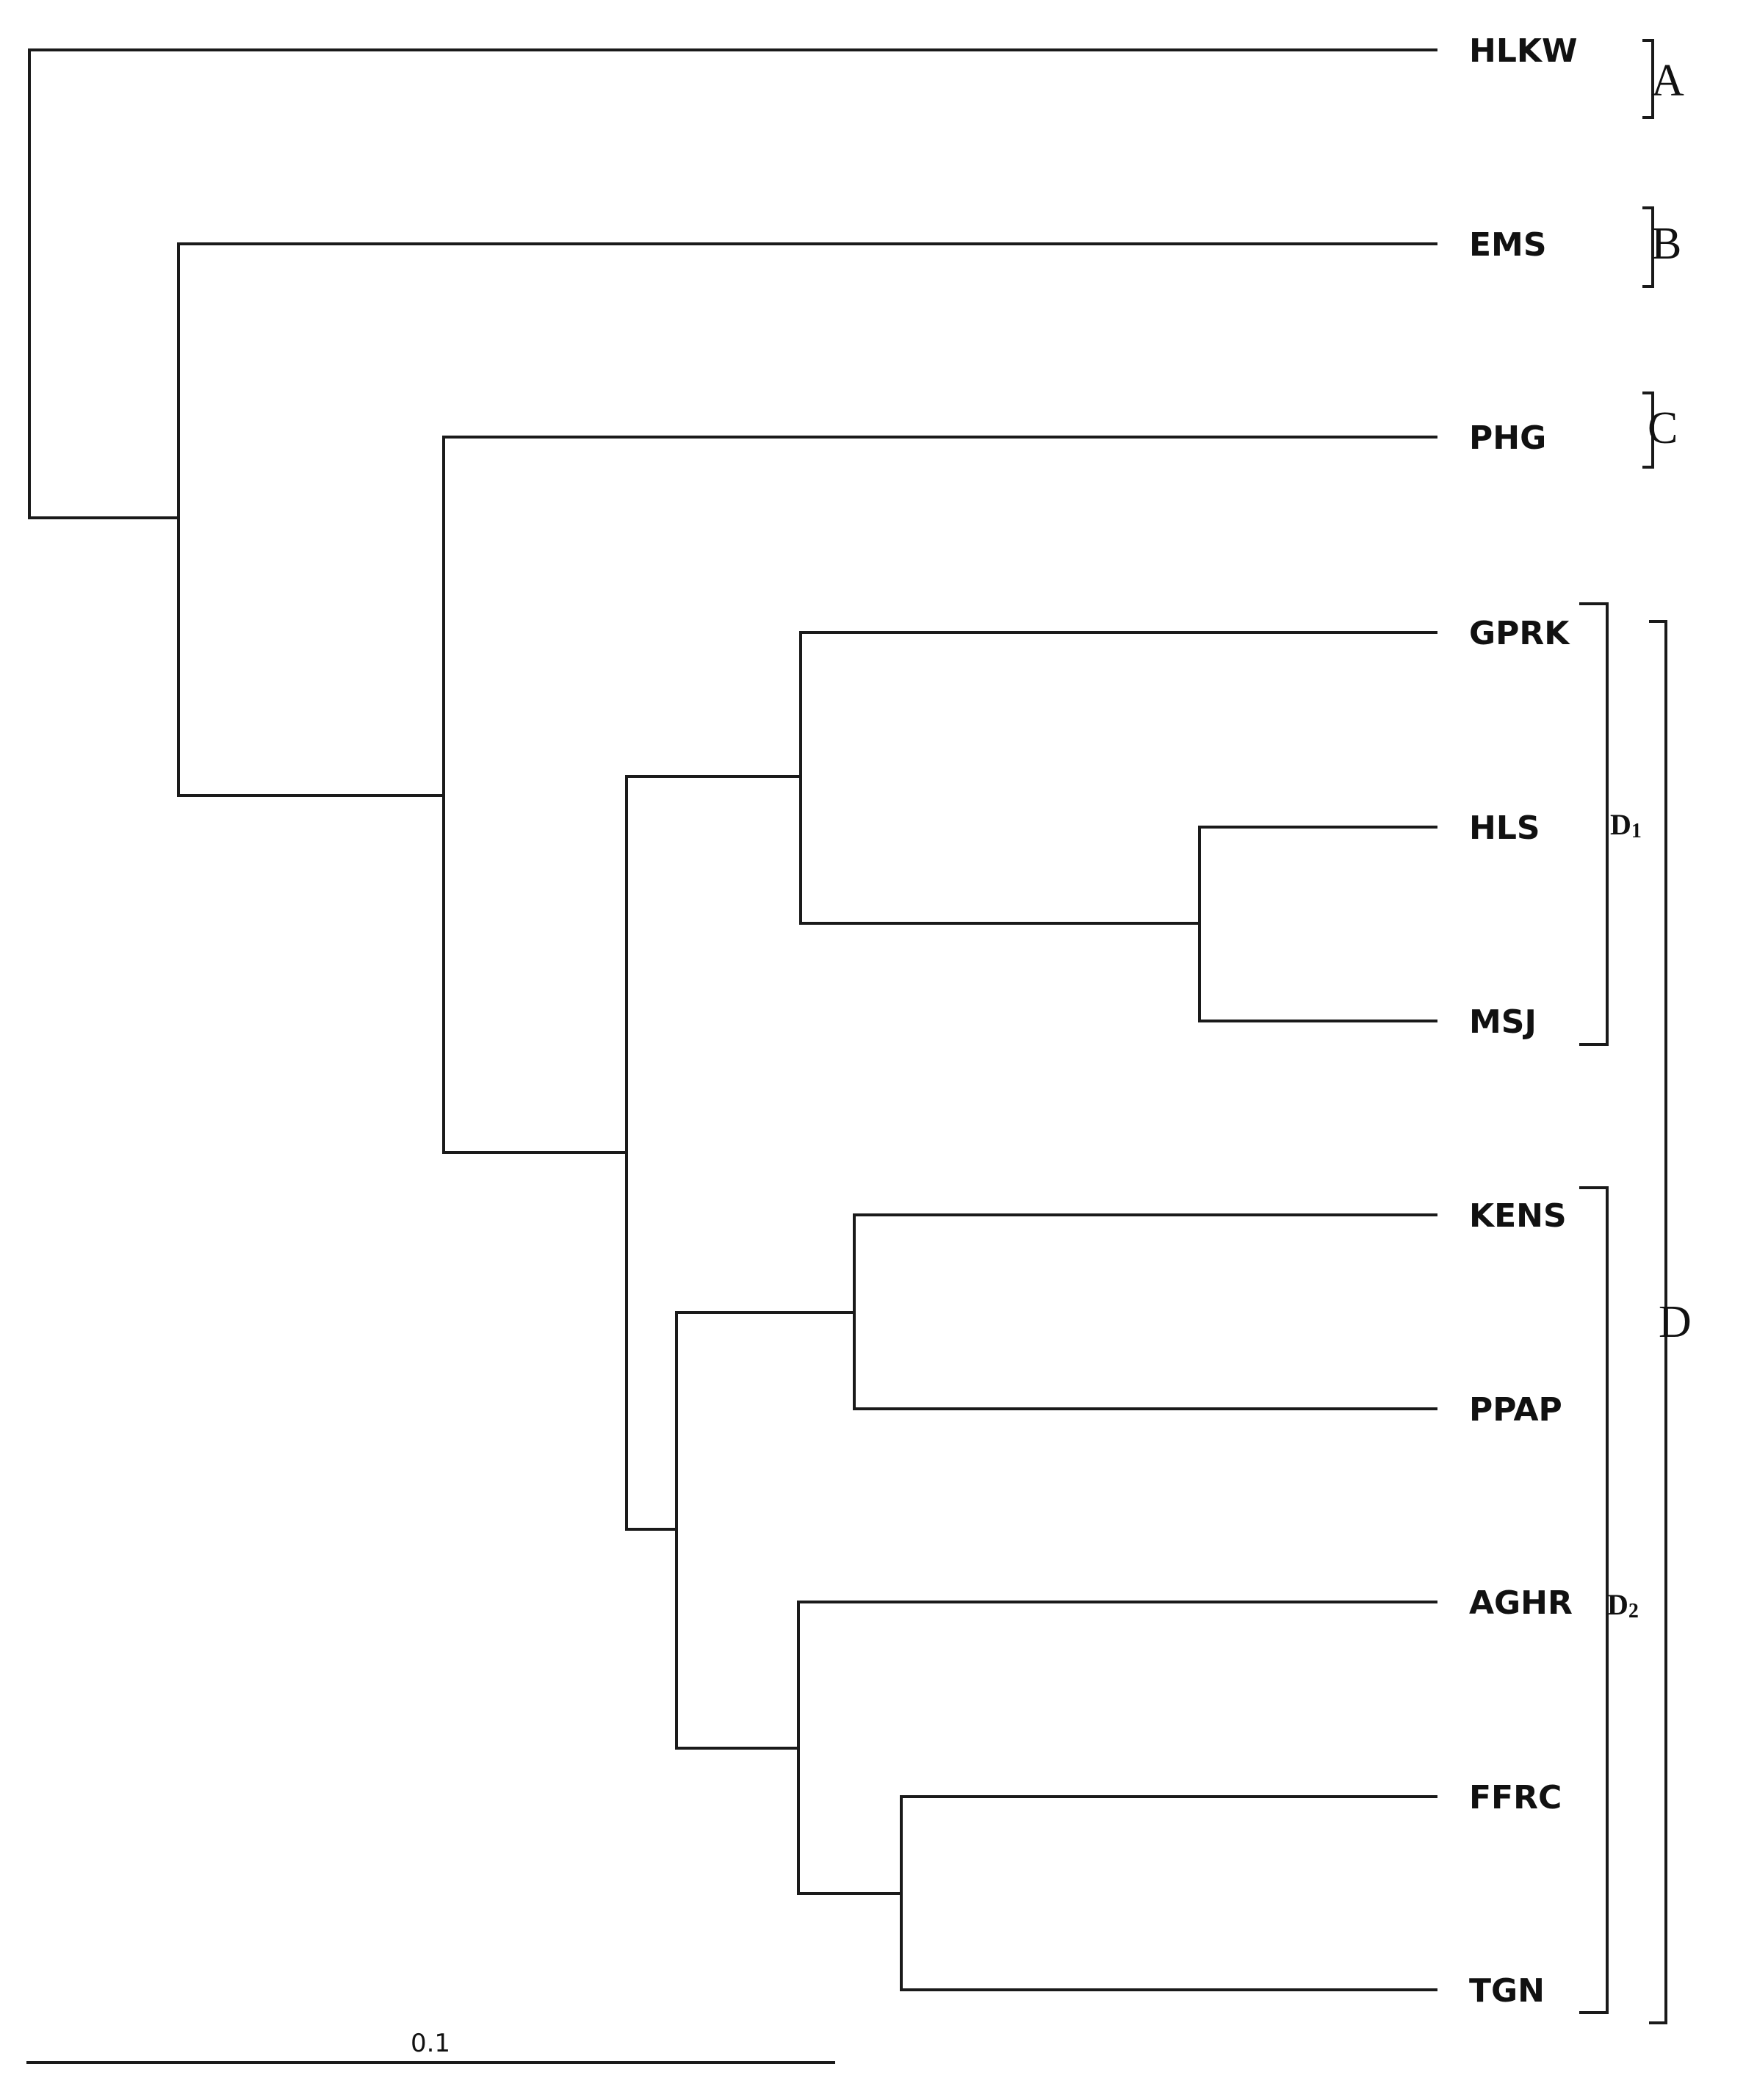 The image size is (1757, 2100). I want to click on leaf-label-msj: MSJ, so click(1503, 1022).